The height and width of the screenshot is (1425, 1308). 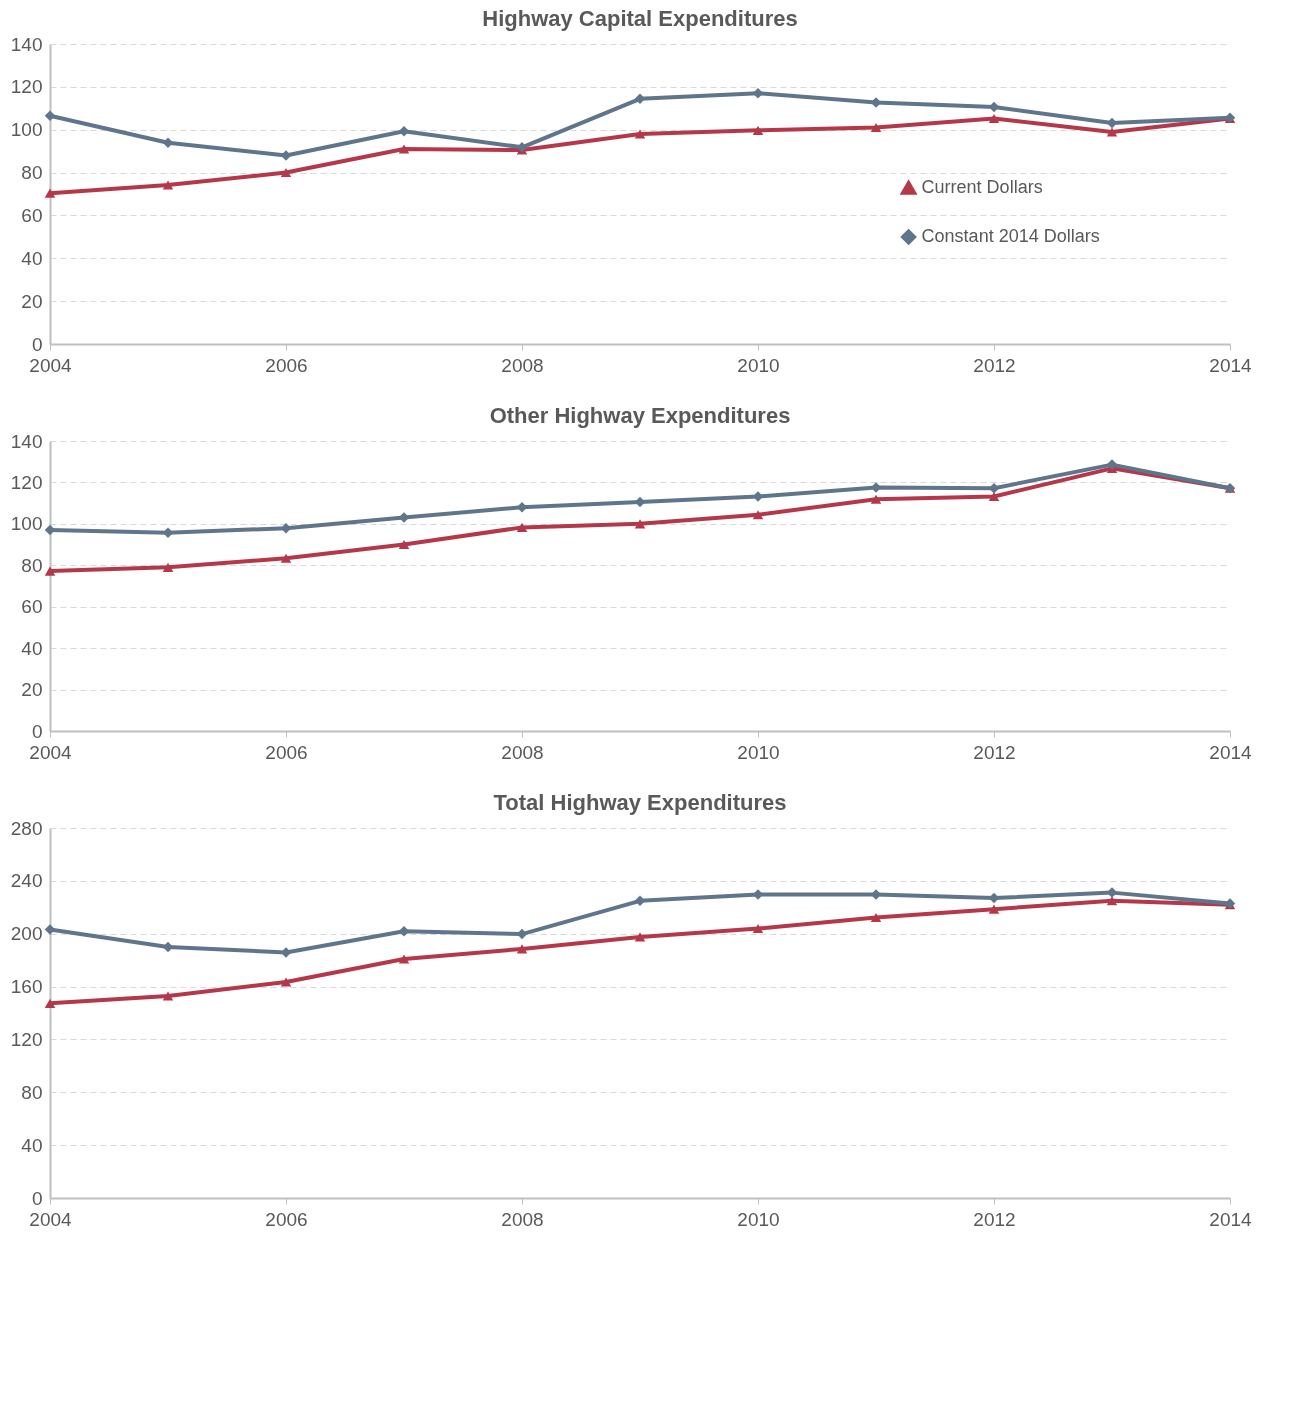 I want to click on y-tick-label: 200, so click(x=26, y=934).